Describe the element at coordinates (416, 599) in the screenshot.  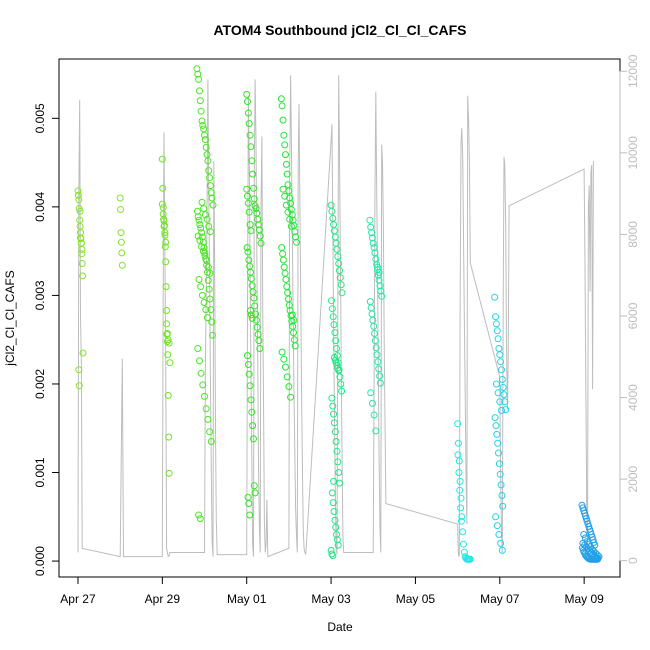
I see `x-tick-label: May 05` at that location.